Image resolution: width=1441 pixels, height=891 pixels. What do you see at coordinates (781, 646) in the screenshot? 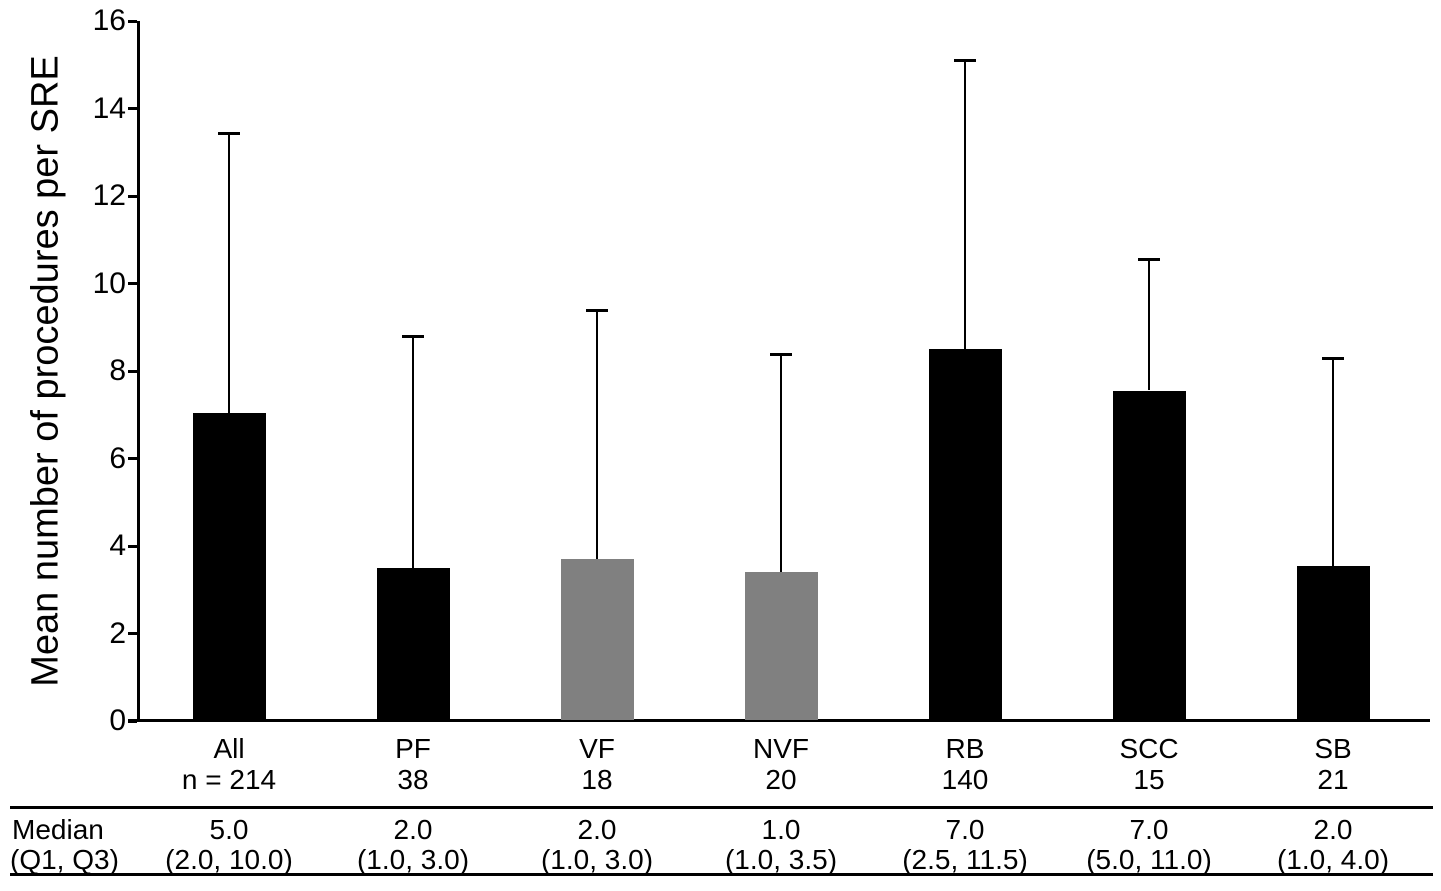
I see `bar-nvf` at bounding box center [781, 646].